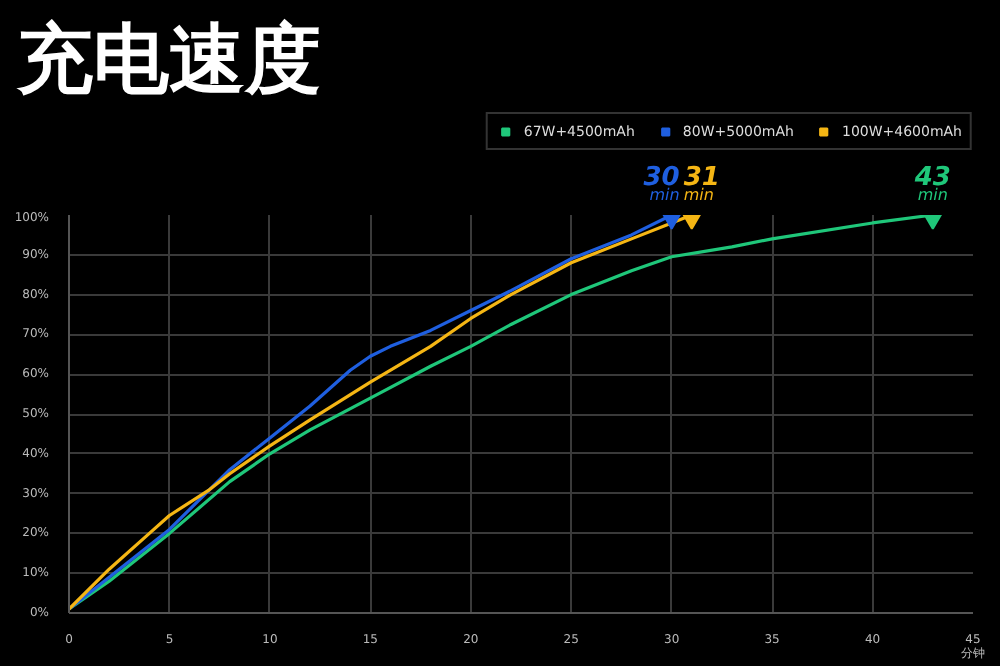  What do you see at coordinates (661, 183) in the screenshot?
I see `annotation: 30 min` at bounding box center [661, 183].